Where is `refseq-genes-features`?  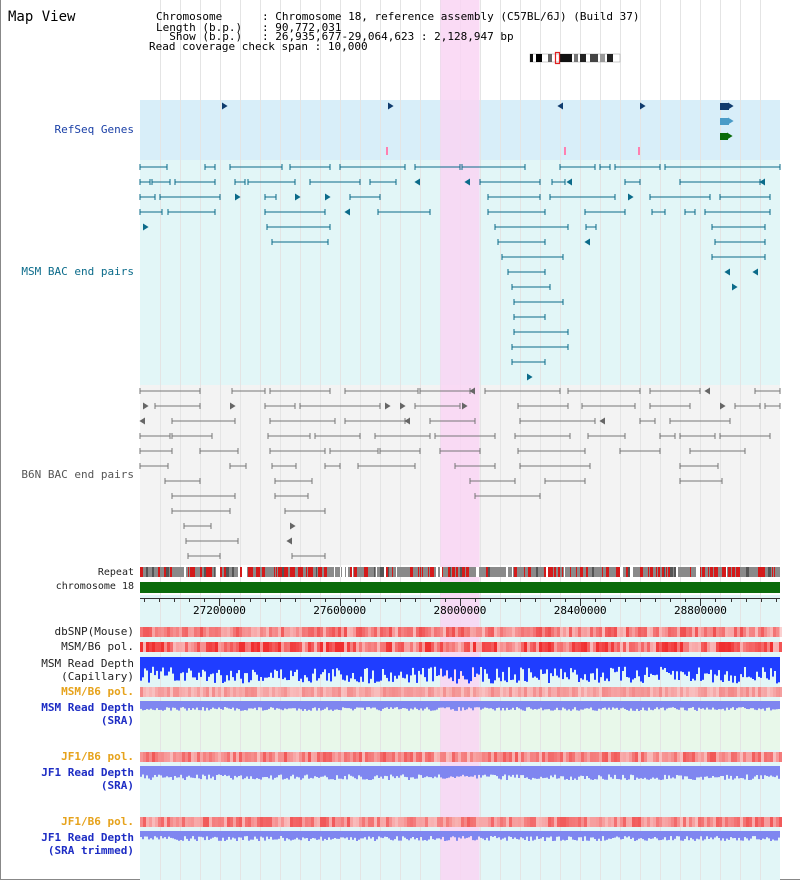 refseq-genes-features is located at coordinates (478, 128).